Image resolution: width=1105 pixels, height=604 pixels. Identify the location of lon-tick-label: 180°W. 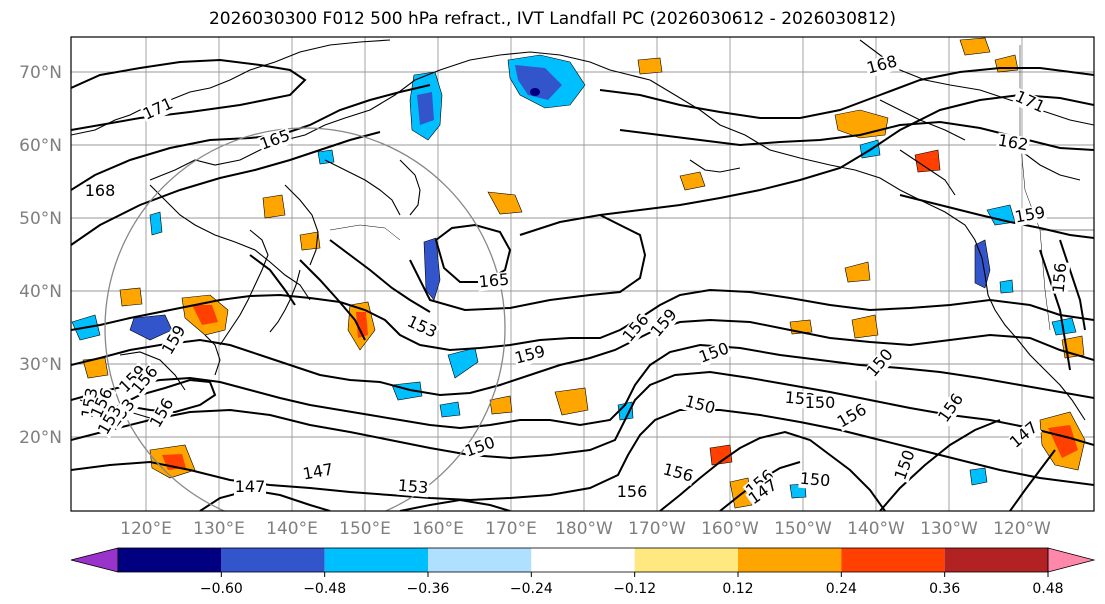
(584, 529).